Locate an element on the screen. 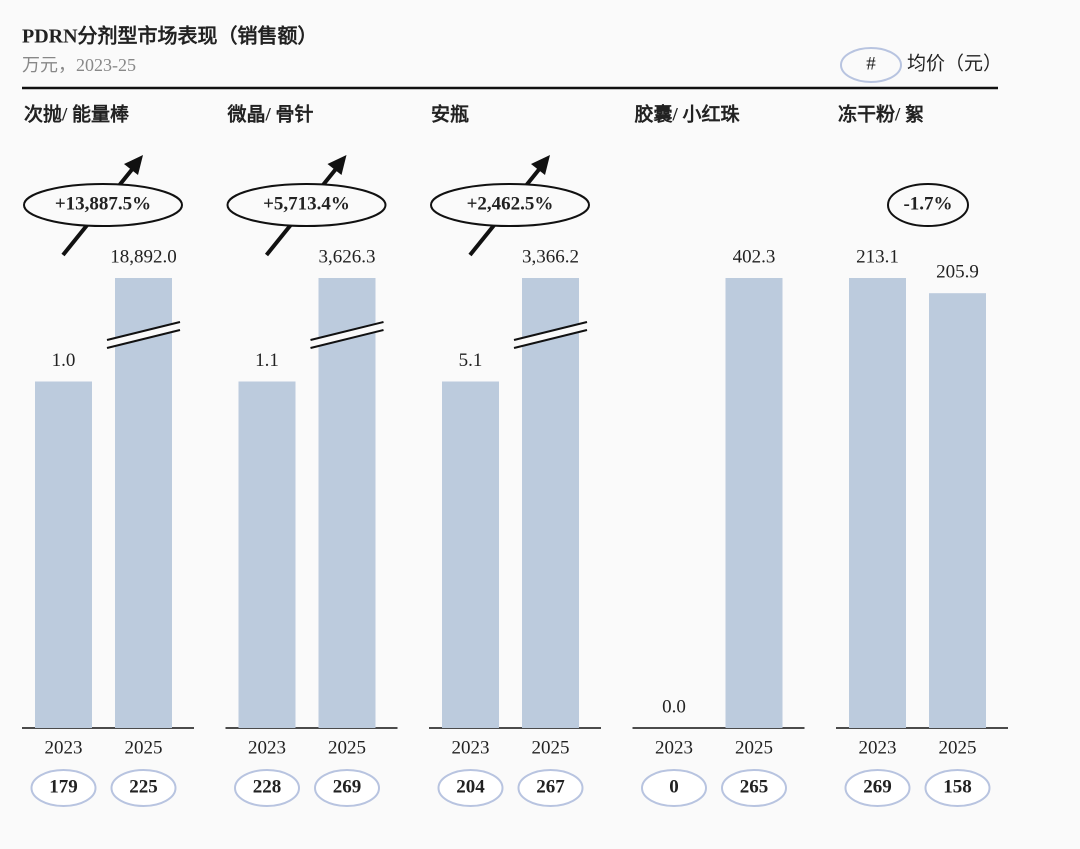 The height and width of the screenshot is (849, 1080). value-label: 3,366.2 is located at coordinates (550, 256).